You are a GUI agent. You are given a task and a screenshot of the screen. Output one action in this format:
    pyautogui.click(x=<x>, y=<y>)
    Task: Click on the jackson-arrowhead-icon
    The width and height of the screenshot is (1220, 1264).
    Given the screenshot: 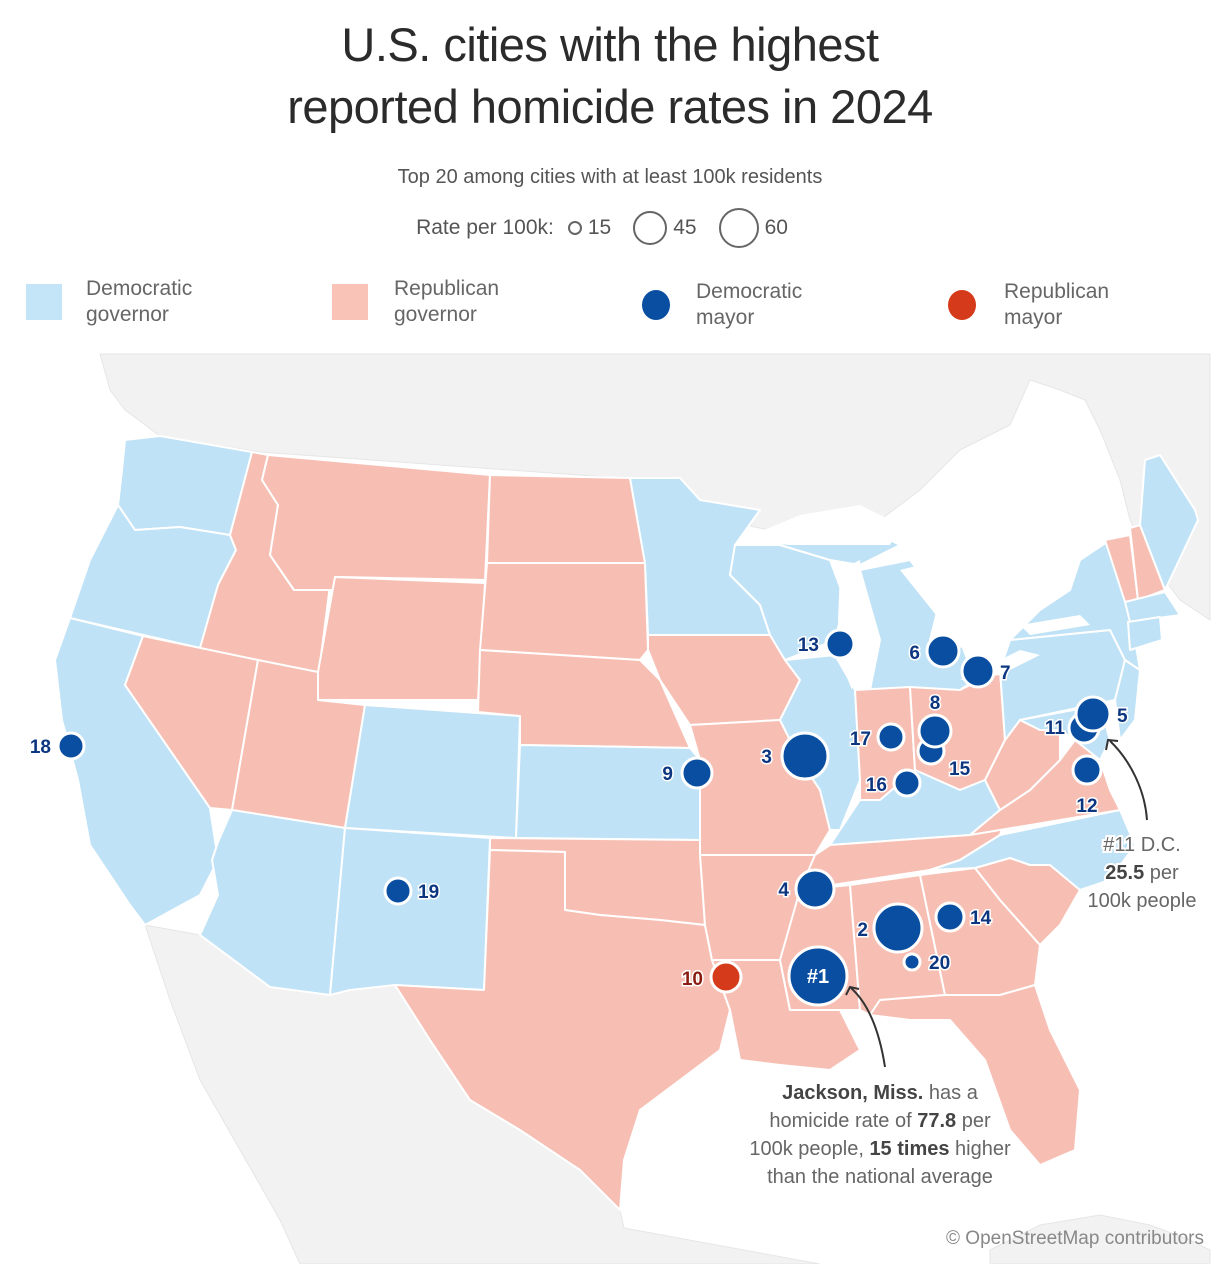 What is the action you would take?
    pyautogui.click(x=852, y=990)
    